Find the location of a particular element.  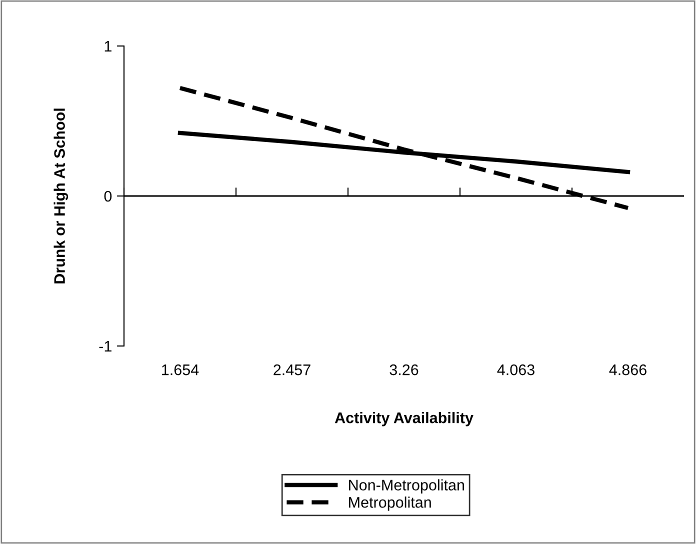

y-tick-label: 1 is located at coordinates (108, 46).